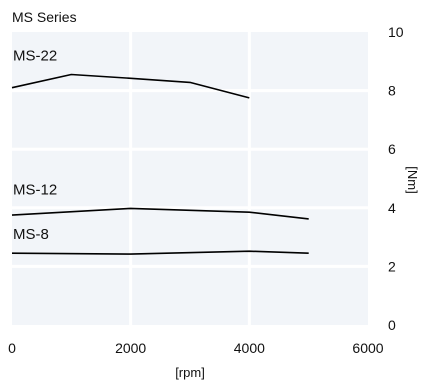 Image resolution: width=422 pixels, height=380 pixels. Describe the element at coordinates (35, 145) in the screenshot. I see `series-labels: MS-22 MS-12 MS-8` at that location.